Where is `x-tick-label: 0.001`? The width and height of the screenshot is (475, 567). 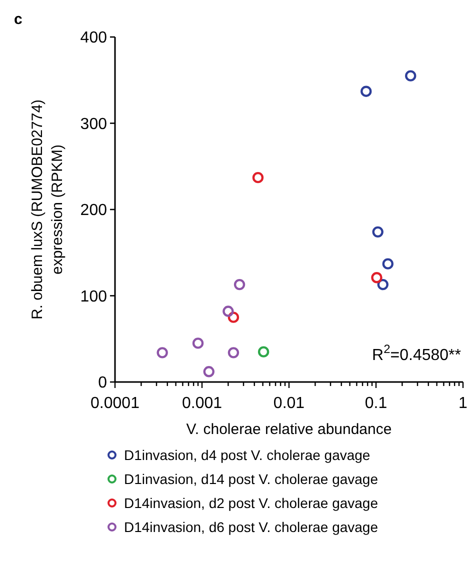 x-tick-label: 0.001 is located at coordinates (202, 403).